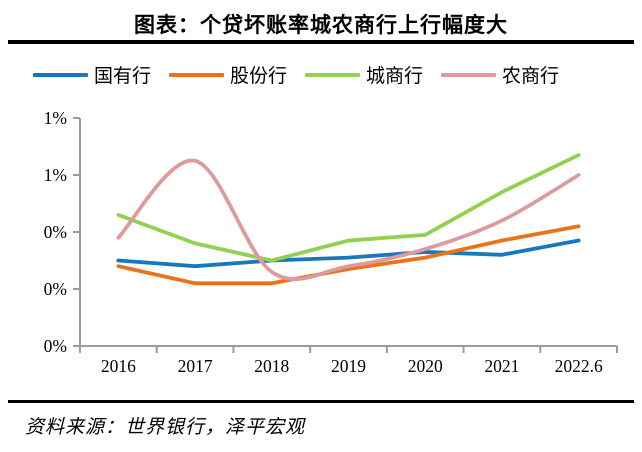 This screenshot has height=452, width=642. I want to click on source-note: 资料来源：世界银行，泽平宏观, so click(165, 427).